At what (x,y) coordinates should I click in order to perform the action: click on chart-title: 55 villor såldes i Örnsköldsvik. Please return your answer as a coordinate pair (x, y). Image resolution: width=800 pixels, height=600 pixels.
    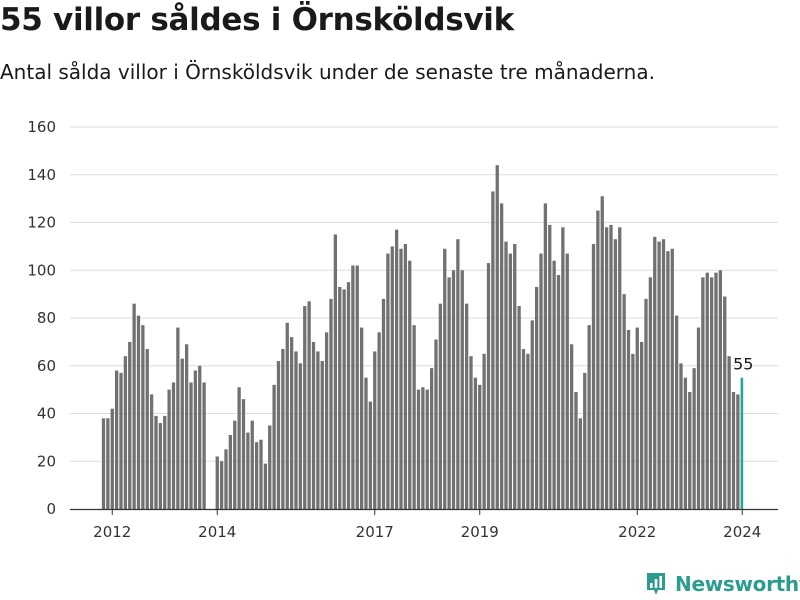
    Looking at the image, I should click on (257, 20).